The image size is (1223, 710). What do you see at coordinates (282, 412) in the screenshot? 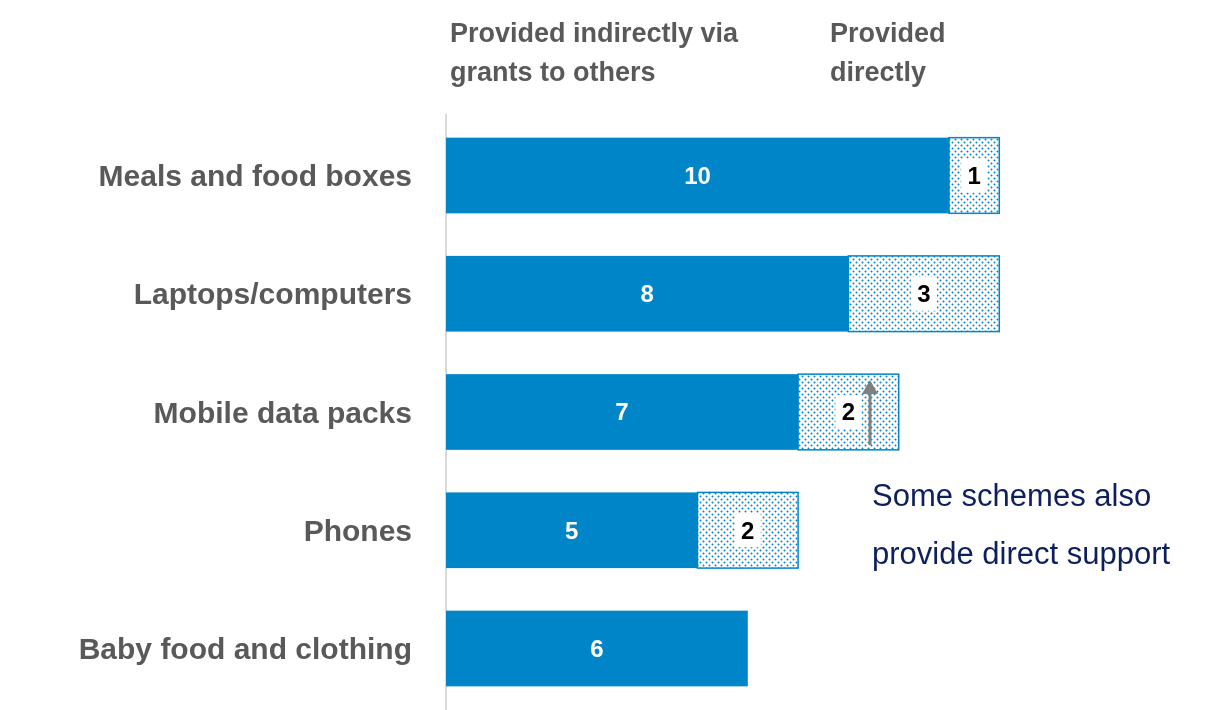
I see `y-tick-label: Mobile data packs` at bounding box center [282, 412].